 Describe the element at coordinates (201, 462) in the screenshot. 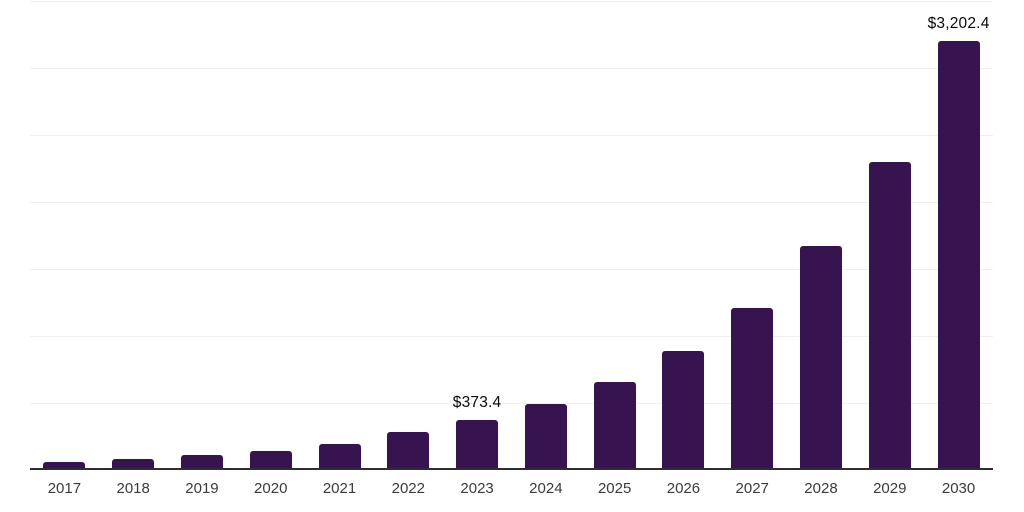

I see `bar-2019` at that location.